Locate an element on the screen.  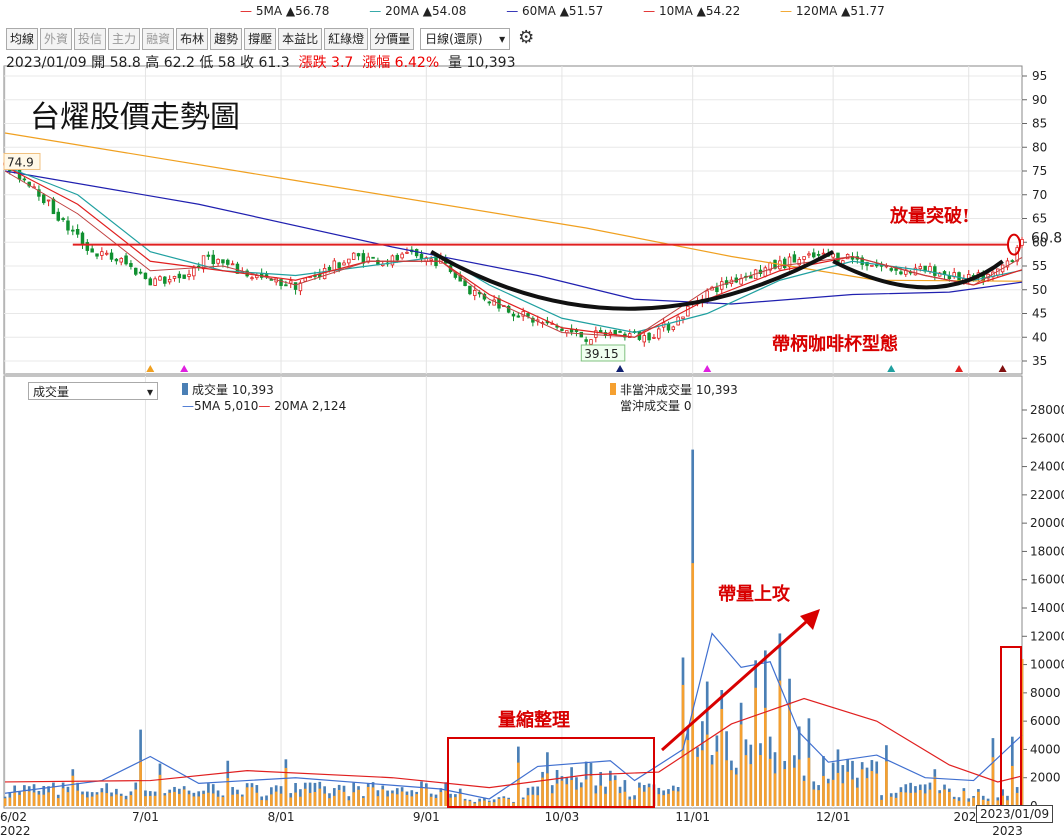
volume-tick-label: 16000 is located at coordinates (1047, 580).